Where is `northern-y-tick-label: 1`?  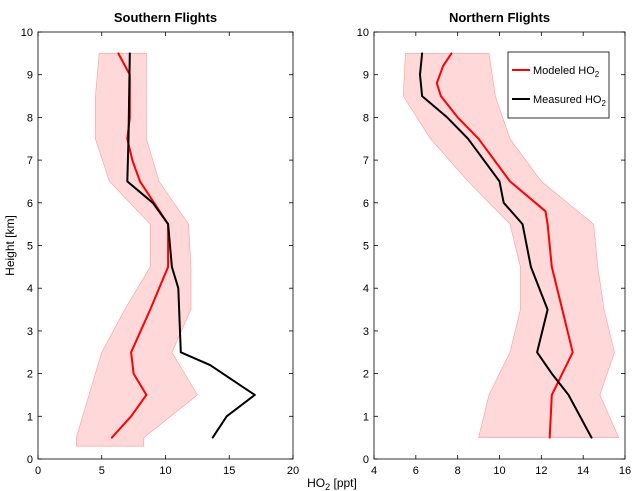
northern-y-tick-label: 1 is located at coordinates (366, 417).